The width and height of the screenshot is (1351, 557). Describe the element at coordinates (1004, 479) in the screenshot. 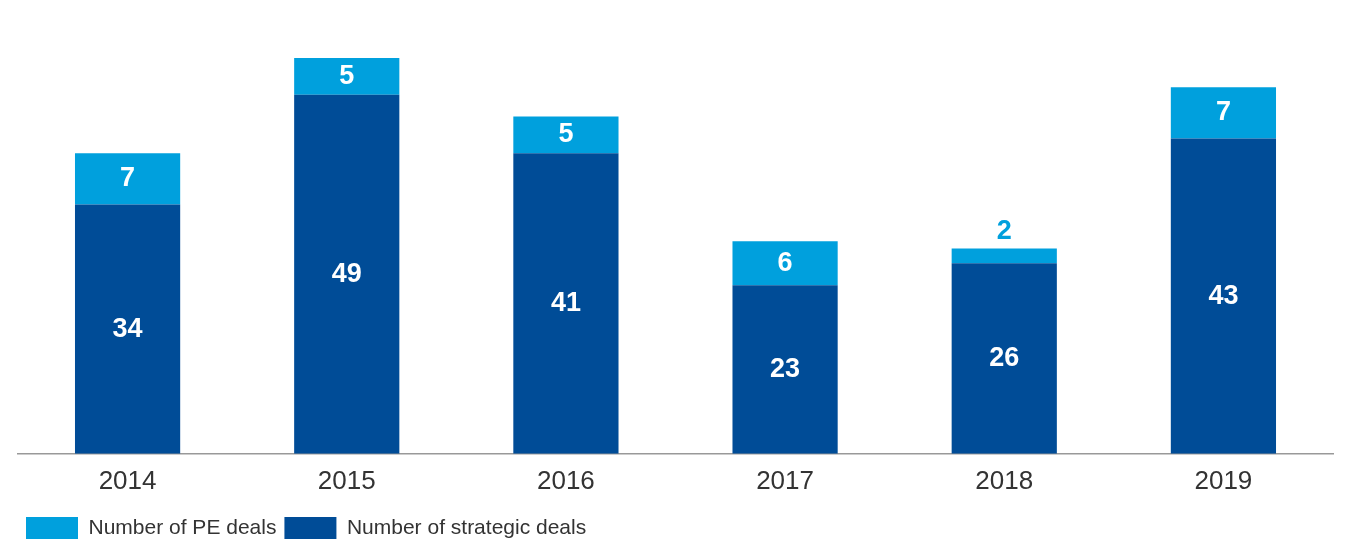

I see `x-tick-label: 2018` at that location.